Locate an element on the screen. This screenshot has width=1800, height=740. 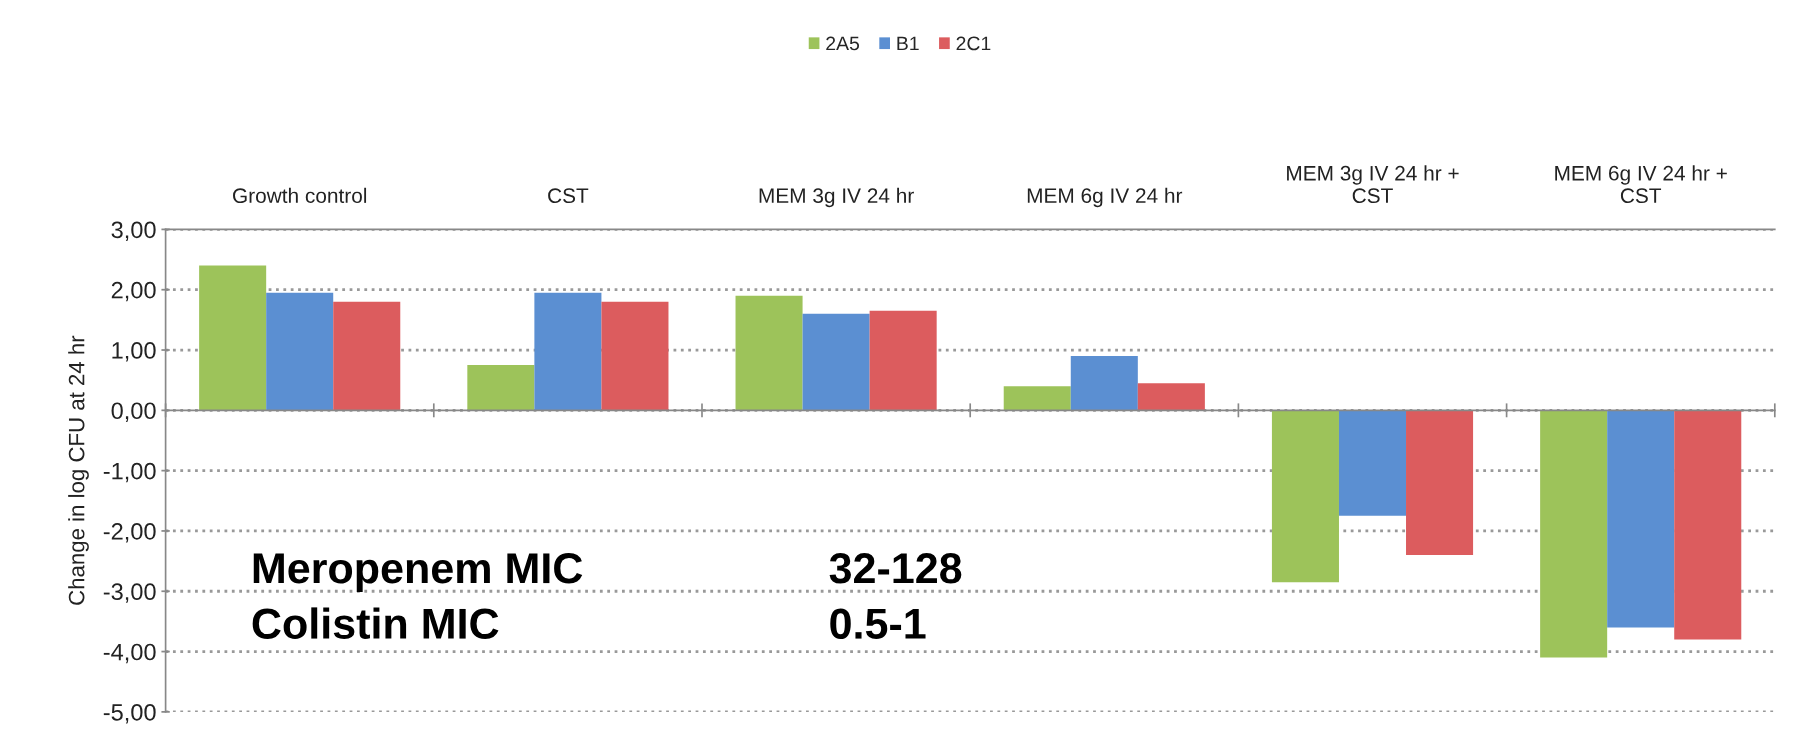
y-tick-label: -4,00 is located at coordinates (129, 653).